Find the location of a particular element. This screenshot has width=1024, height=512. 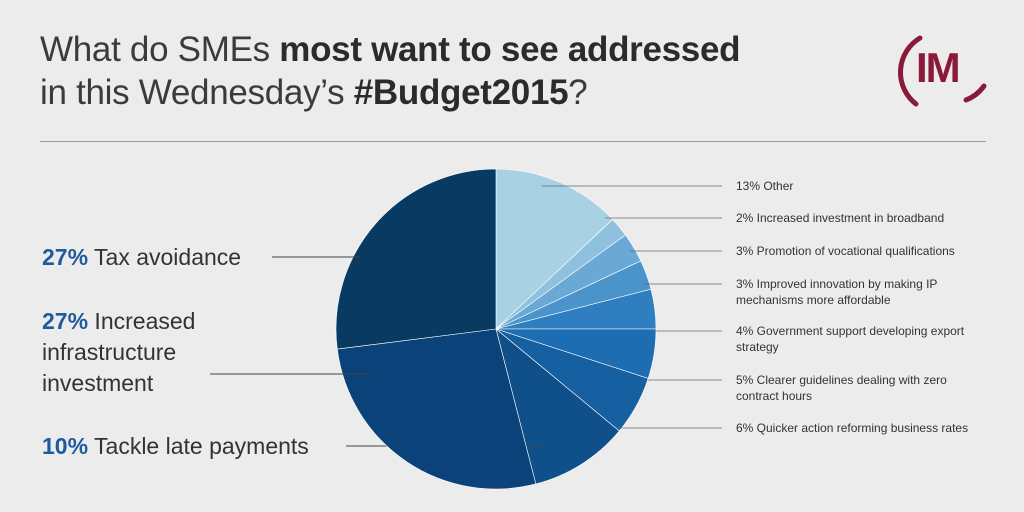

title-divider is located at coordinates (513, 141).